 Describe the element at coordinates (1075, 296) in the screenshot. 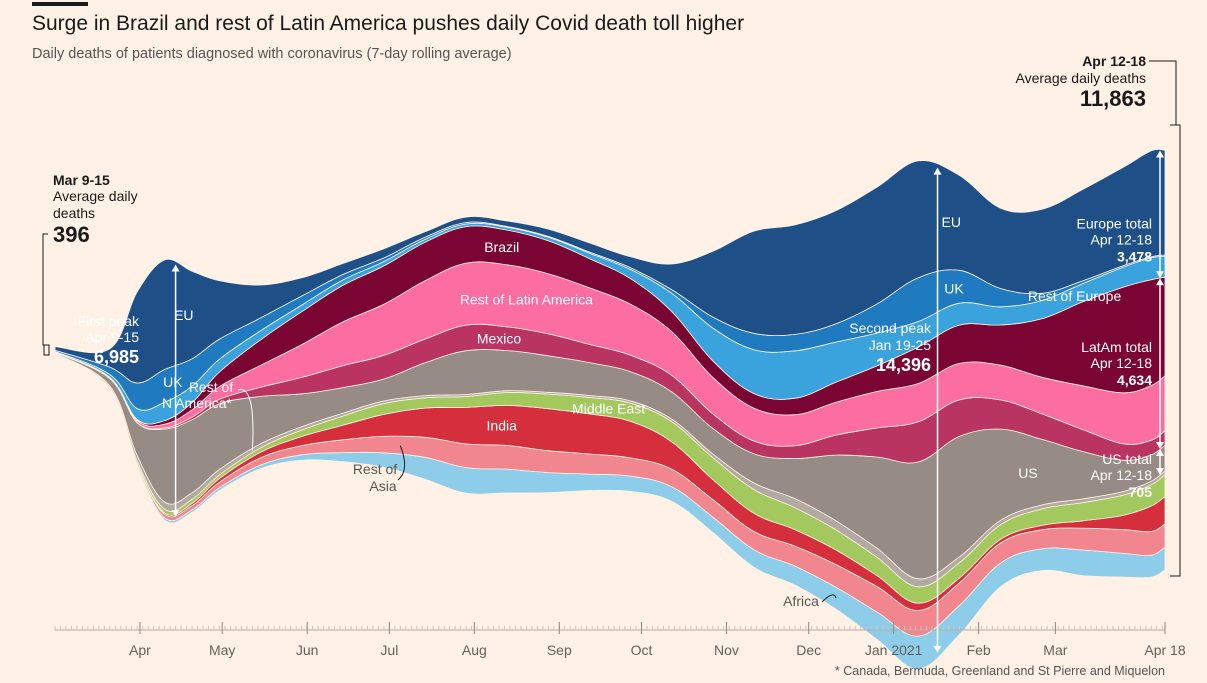

I see `area-label: Rest of Europe` at that location.